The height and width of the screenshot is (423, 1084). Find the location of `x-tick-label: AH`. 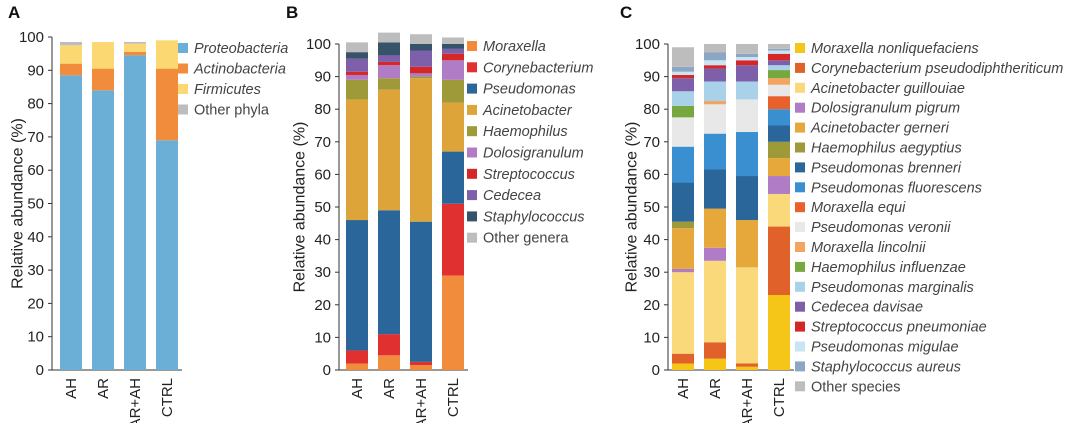

x-tick-label: AH is located at coordinates (357, 388).